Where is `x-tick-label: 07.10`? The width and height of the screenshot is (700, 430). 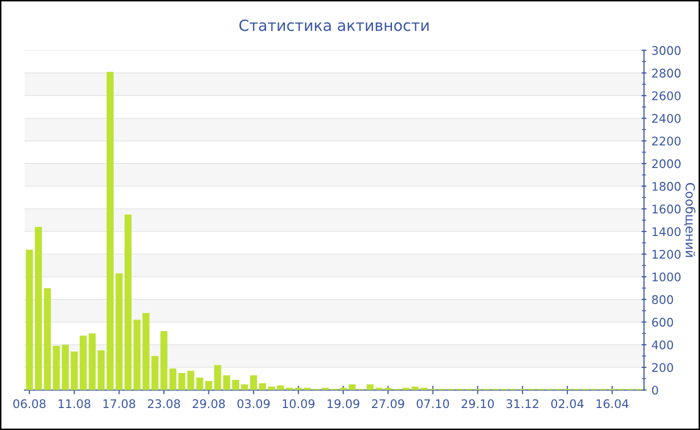 x-tick-label: 07.10 is located at coordinates (432, 403).